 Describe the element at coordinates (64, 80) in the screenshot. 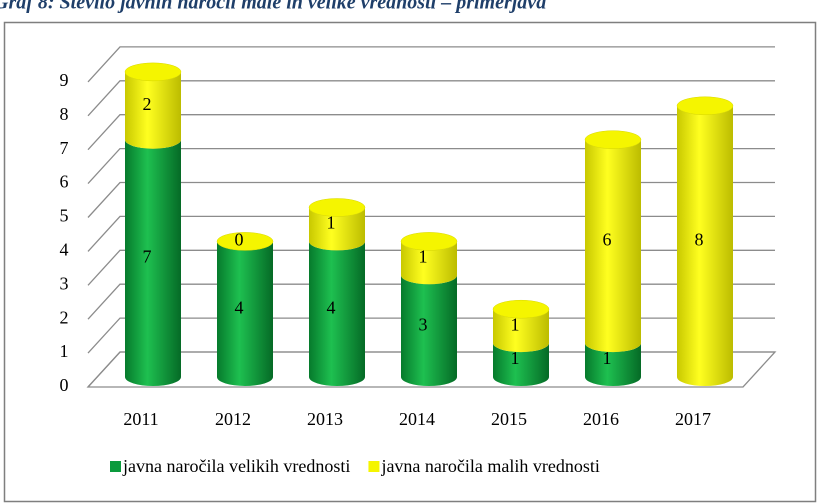

I see `y-tick-label: 9` at that location.